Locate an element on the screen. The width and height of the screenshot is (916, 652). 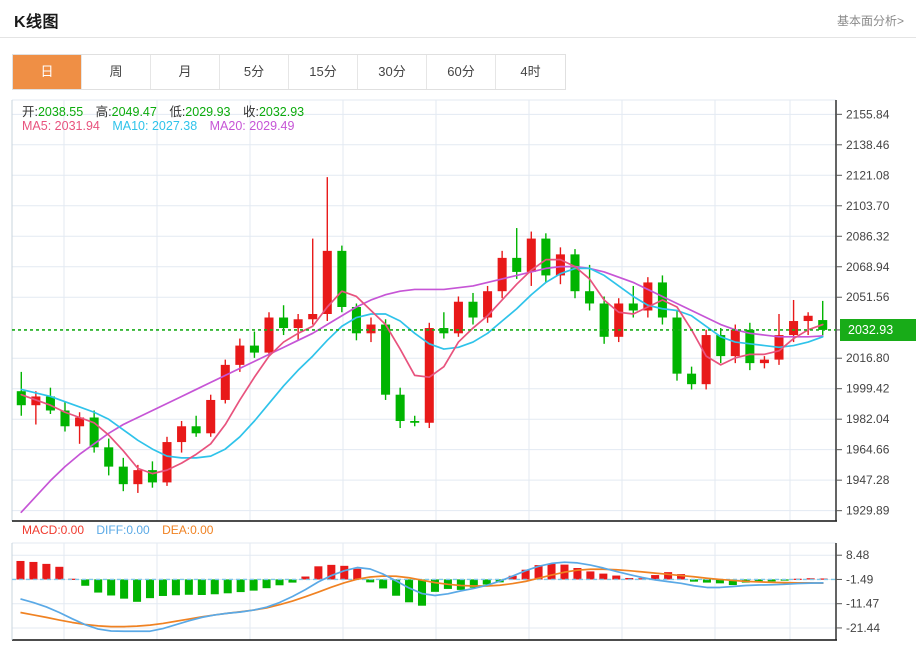
price-tick-label-5: 2068.94 is located at coordinates (868, 267).